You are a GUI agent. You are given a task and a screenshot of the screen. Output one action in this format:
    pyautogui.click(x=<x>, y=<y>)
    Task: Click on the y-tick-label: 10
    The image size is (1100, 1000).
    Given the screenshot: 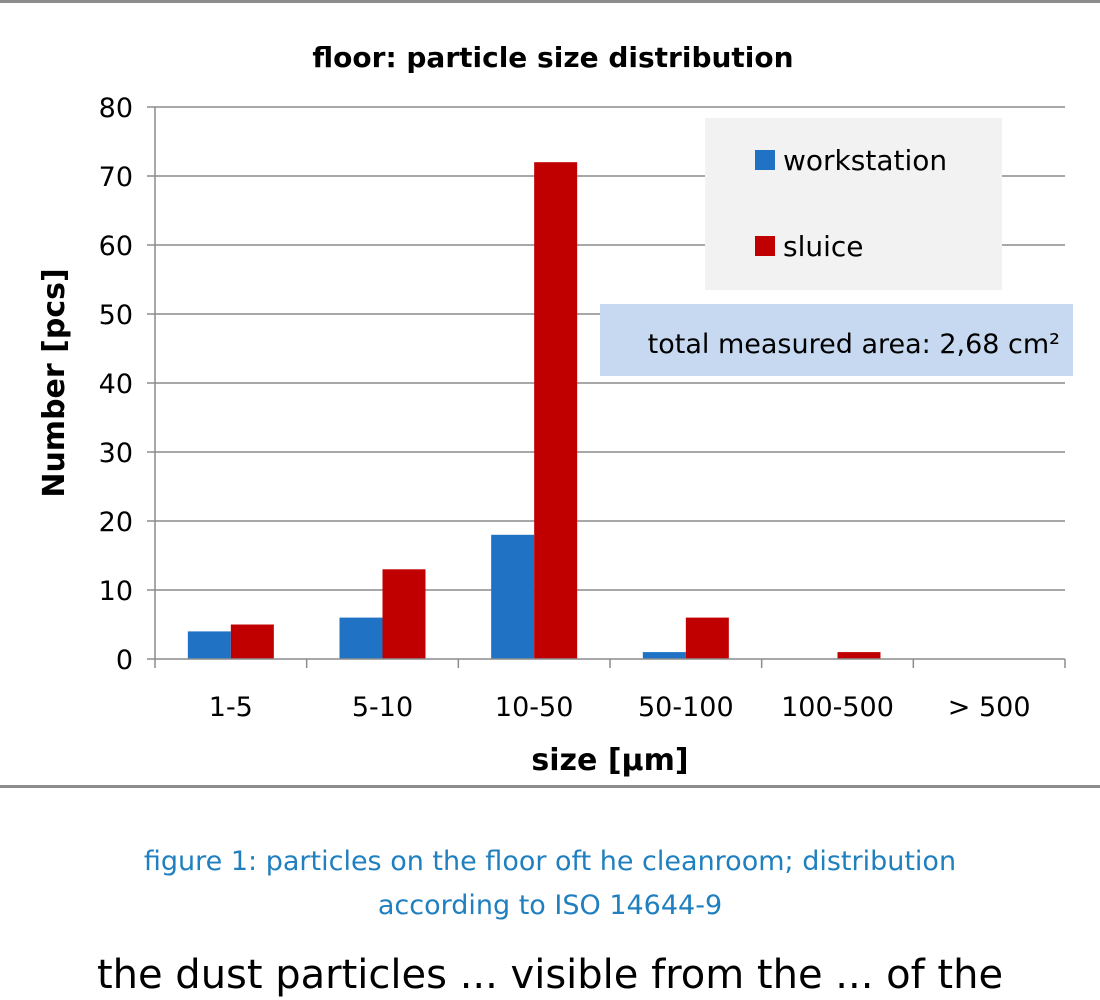 What is the action you would take?
    pyautogui.click(x=116, y=591)
    